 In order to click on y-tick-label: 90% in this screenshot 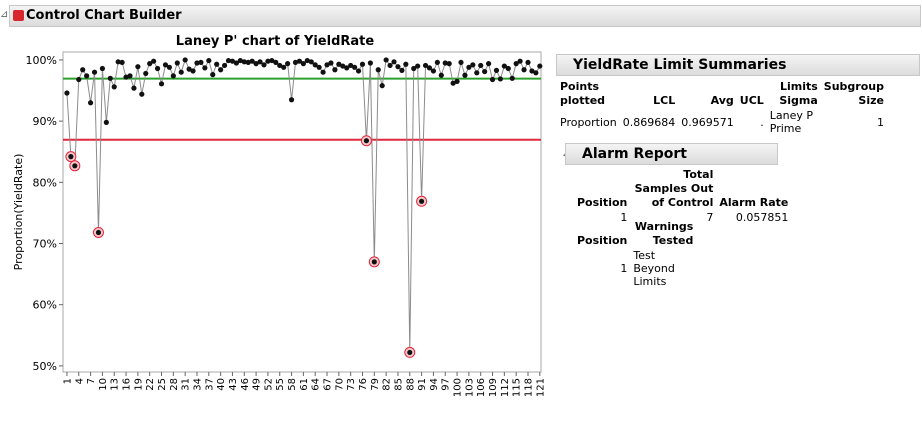, I will do `click(45, 121)`.